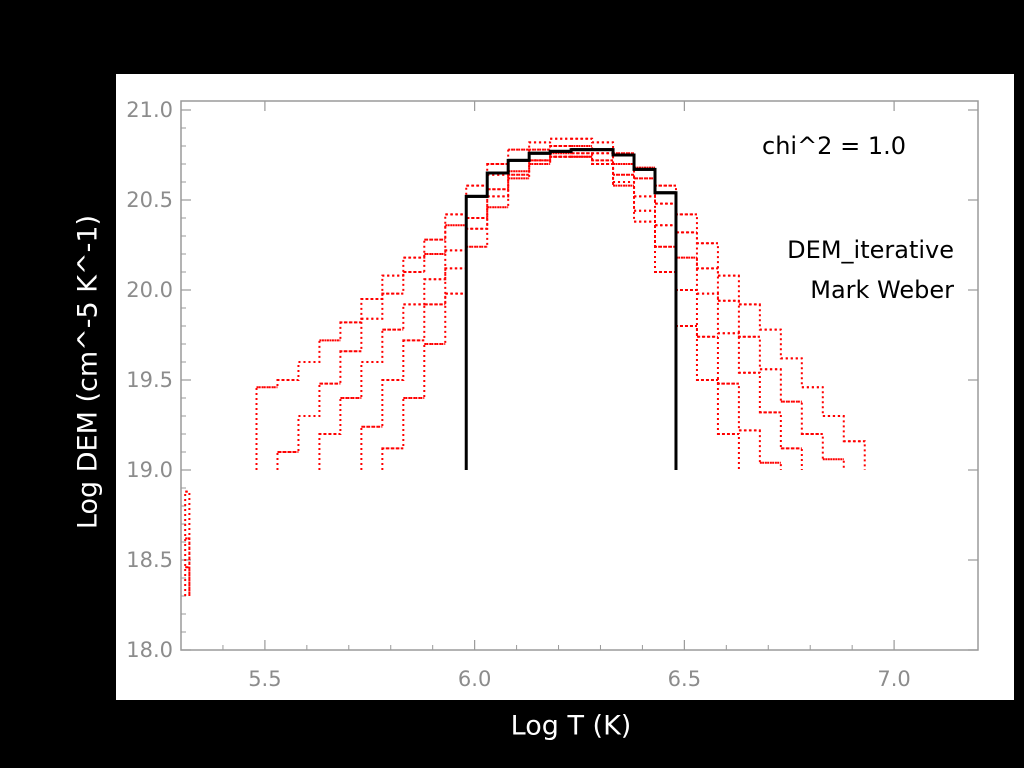 The height and width of the screenshot is (768, 1024). I want to click on y-tick-label: 20.0, so click(149, 290).